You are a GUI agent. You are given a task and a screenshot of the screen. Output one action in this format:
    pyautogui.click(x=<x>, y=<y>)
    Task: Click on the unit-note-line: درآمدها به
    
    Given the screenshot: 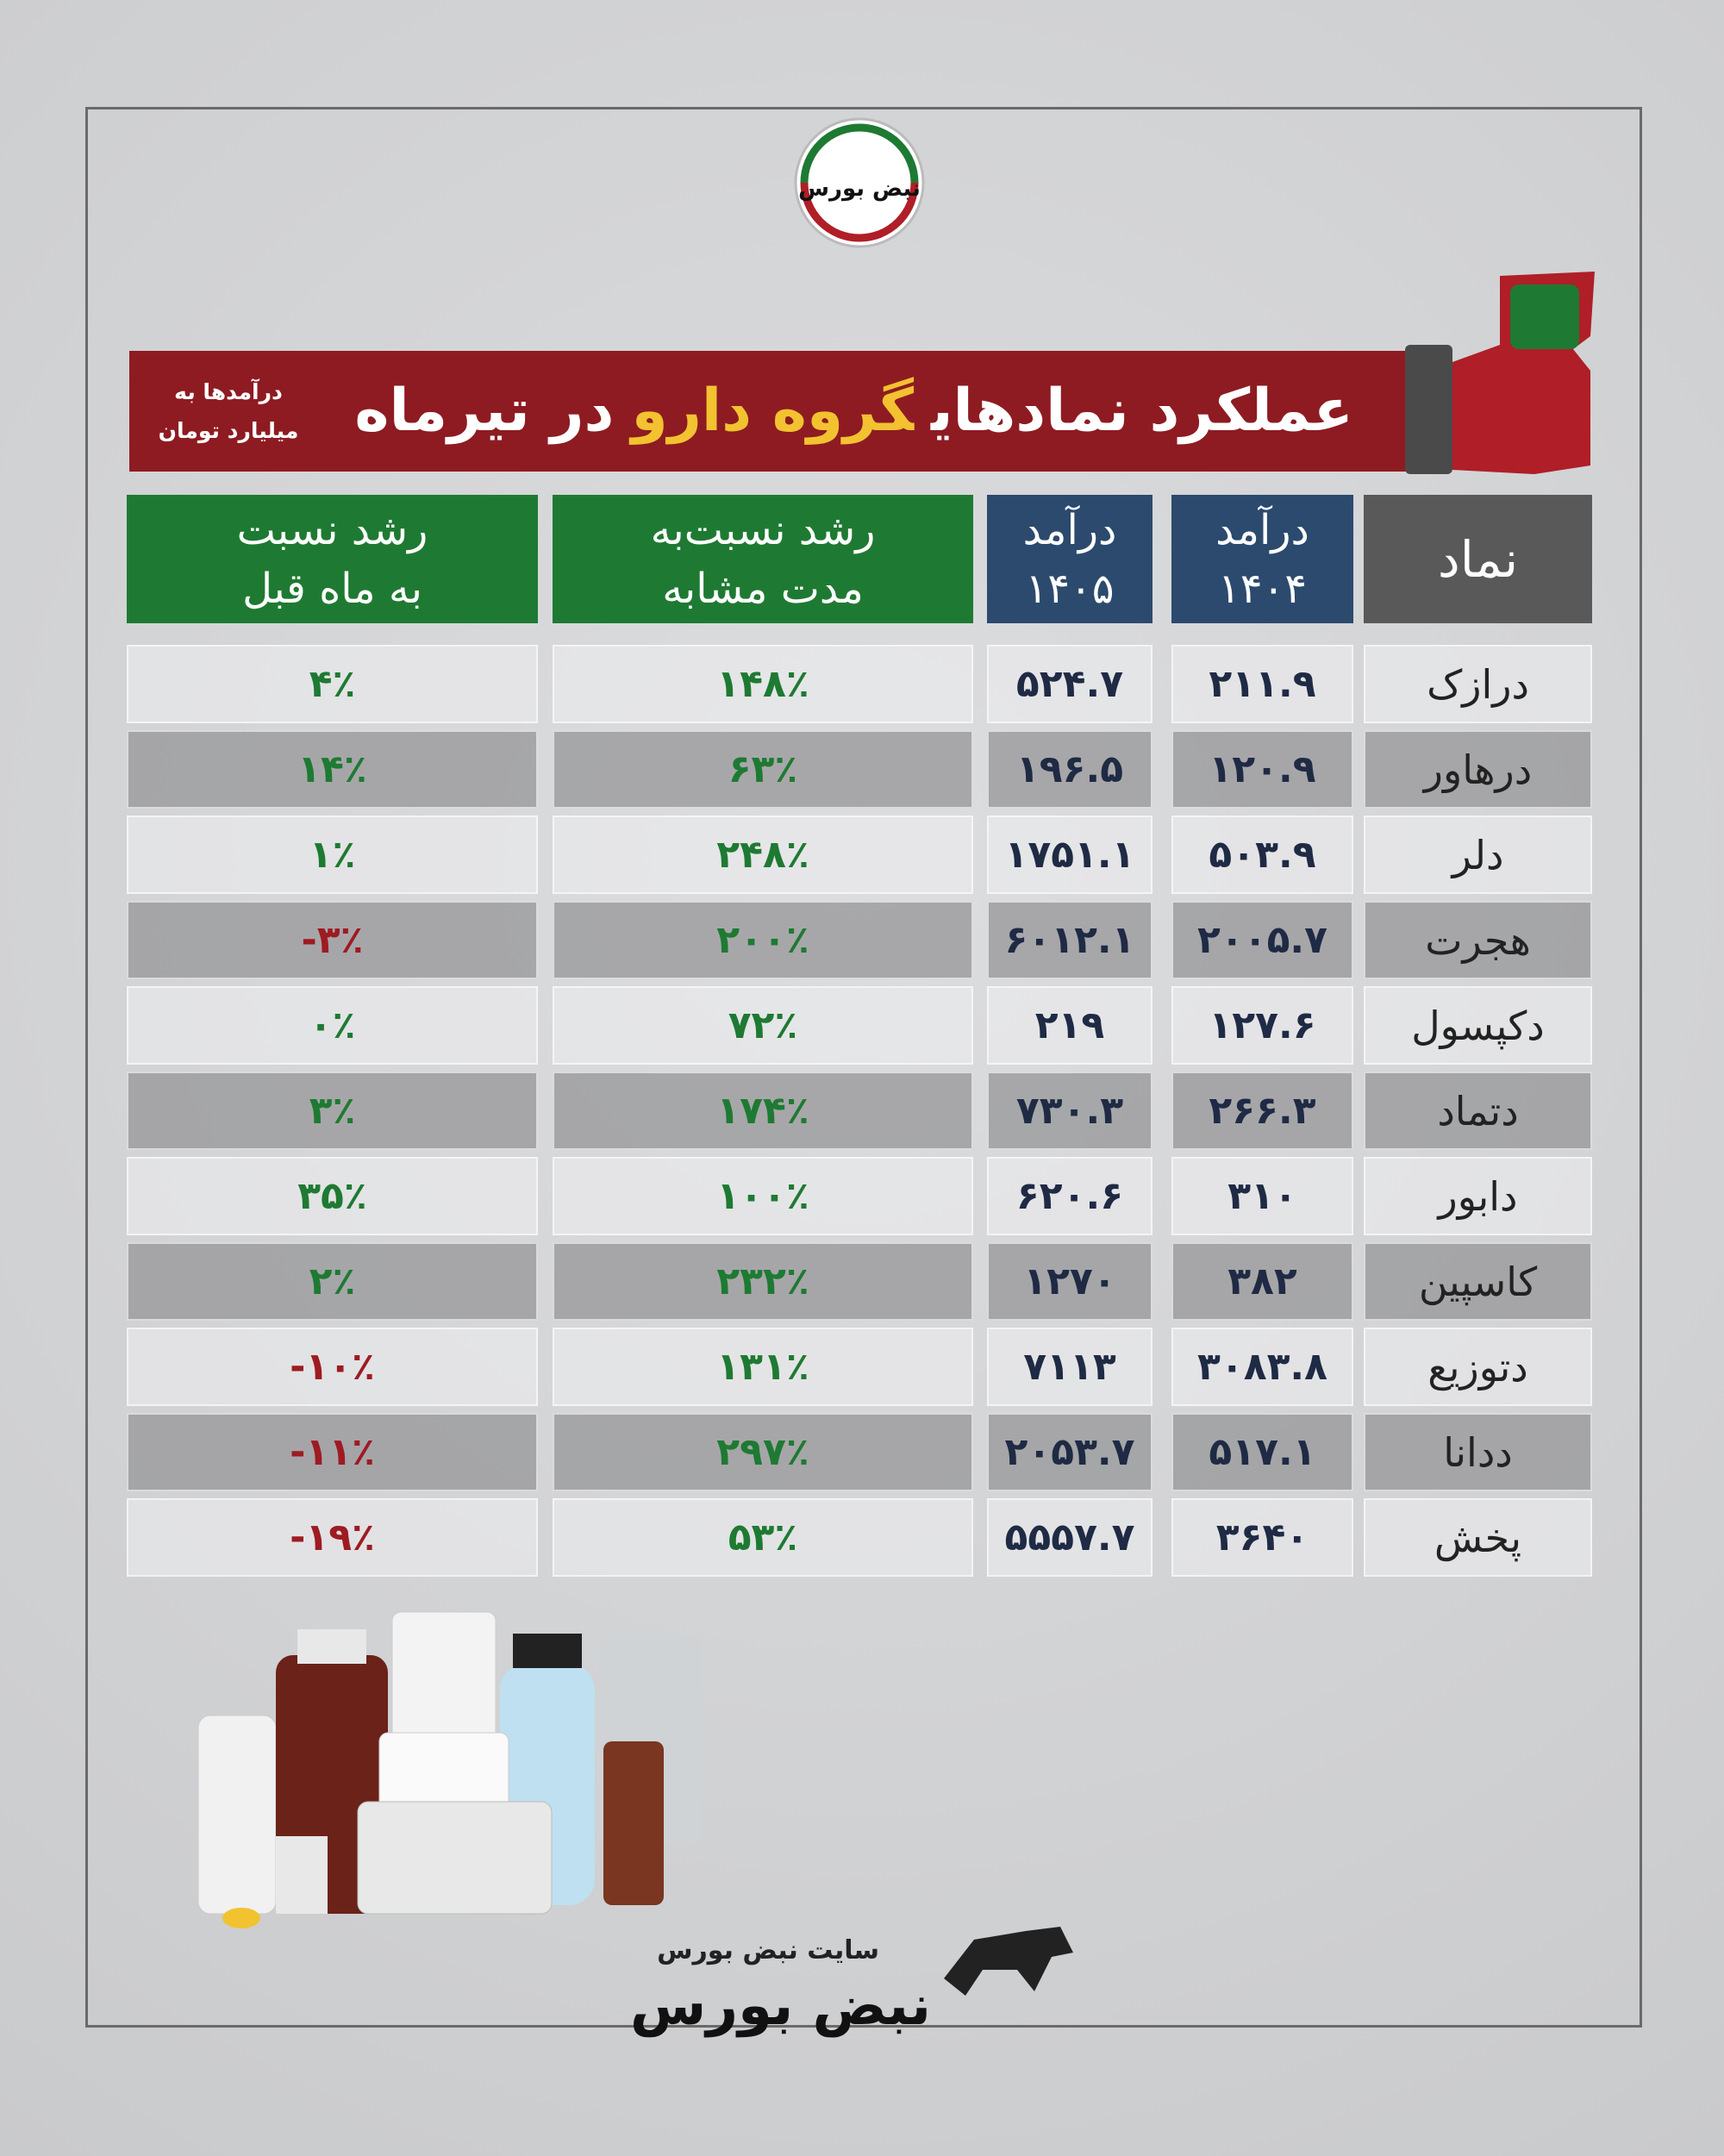 What is the action you would take?
    pyautogui.click(x=228, y=391)
    